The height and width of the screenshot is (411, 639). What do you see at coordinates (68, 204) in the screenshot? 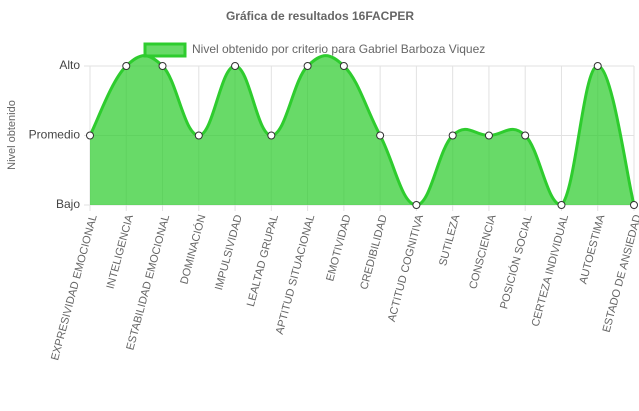
I see `y-tick-label: Bajo` at bounding box center [68, 204].